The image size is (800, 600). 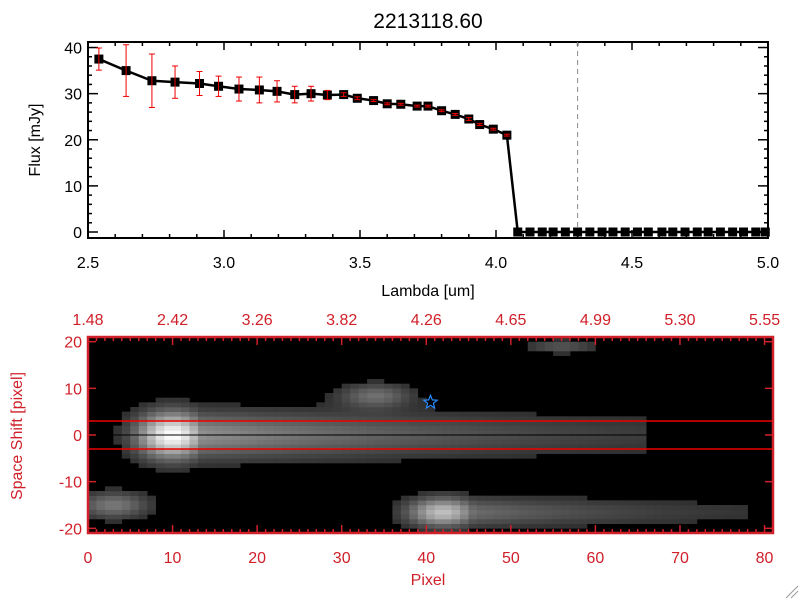 What do you see at coordinates (73, 141) in the screenshot?
I see `y-tick-label: 20` at bounding box center [73, 141].